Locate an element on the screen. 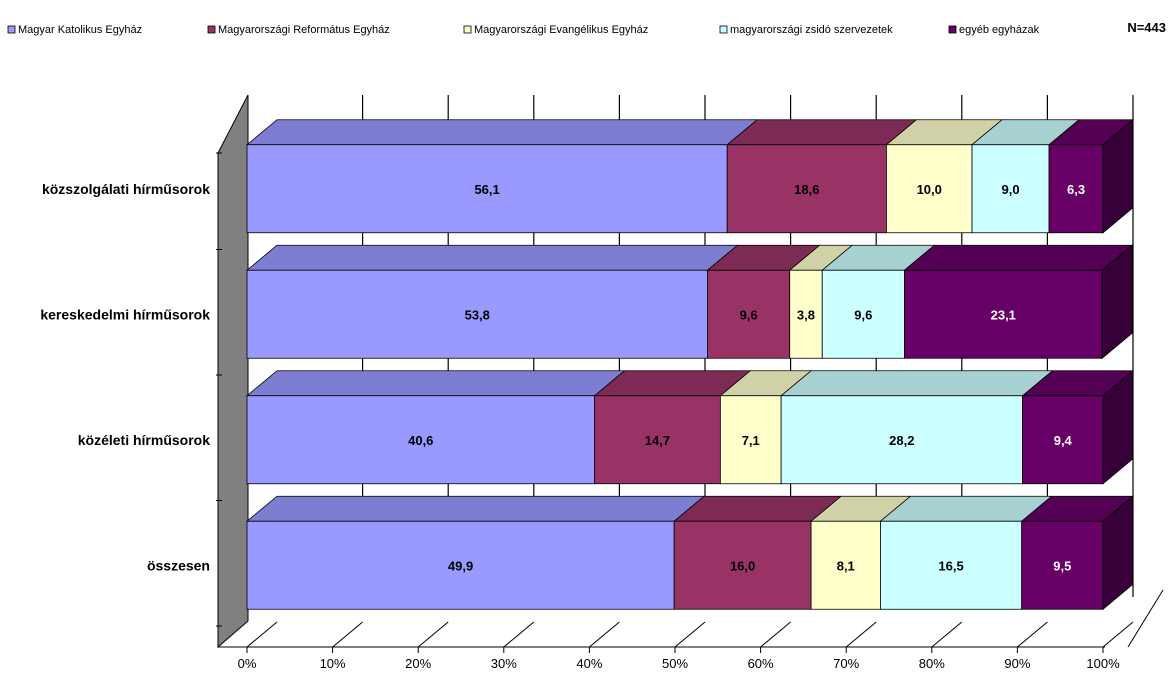 Image resolution: width=1172 pixels, height=683 pixels. data-label: 53,8 is located at coordinates (477, 314).